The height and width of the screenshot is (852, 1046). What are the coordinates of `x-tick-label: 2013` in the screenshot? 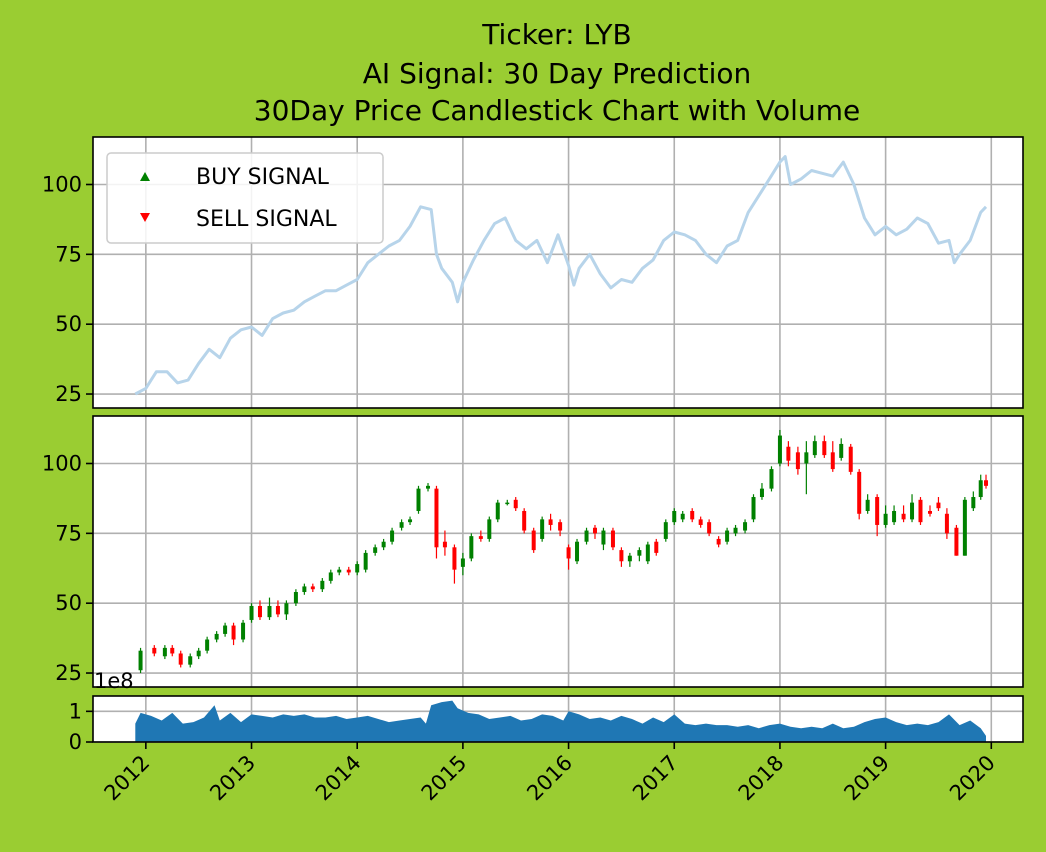 It's located at (232, 778).